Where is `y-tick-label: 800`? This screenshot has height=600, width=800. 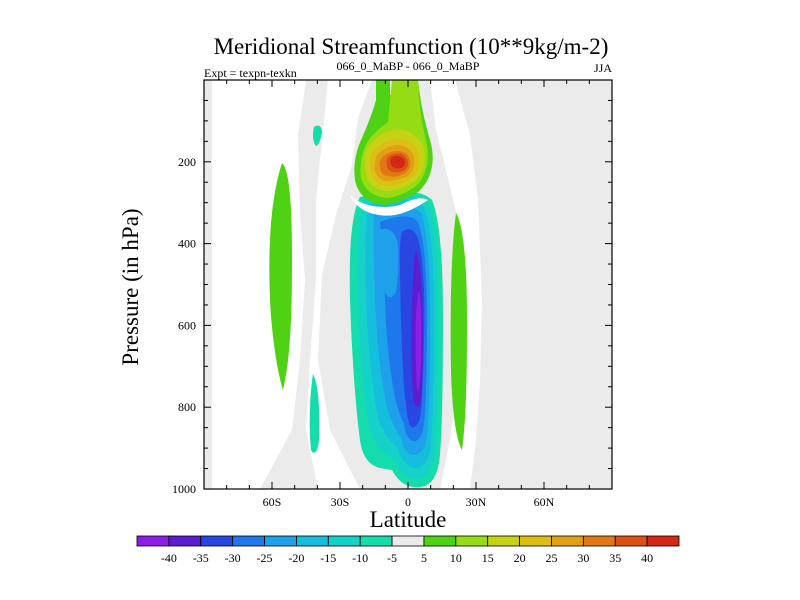 y-tick-label: 800 is located at coordinates (187, 407).